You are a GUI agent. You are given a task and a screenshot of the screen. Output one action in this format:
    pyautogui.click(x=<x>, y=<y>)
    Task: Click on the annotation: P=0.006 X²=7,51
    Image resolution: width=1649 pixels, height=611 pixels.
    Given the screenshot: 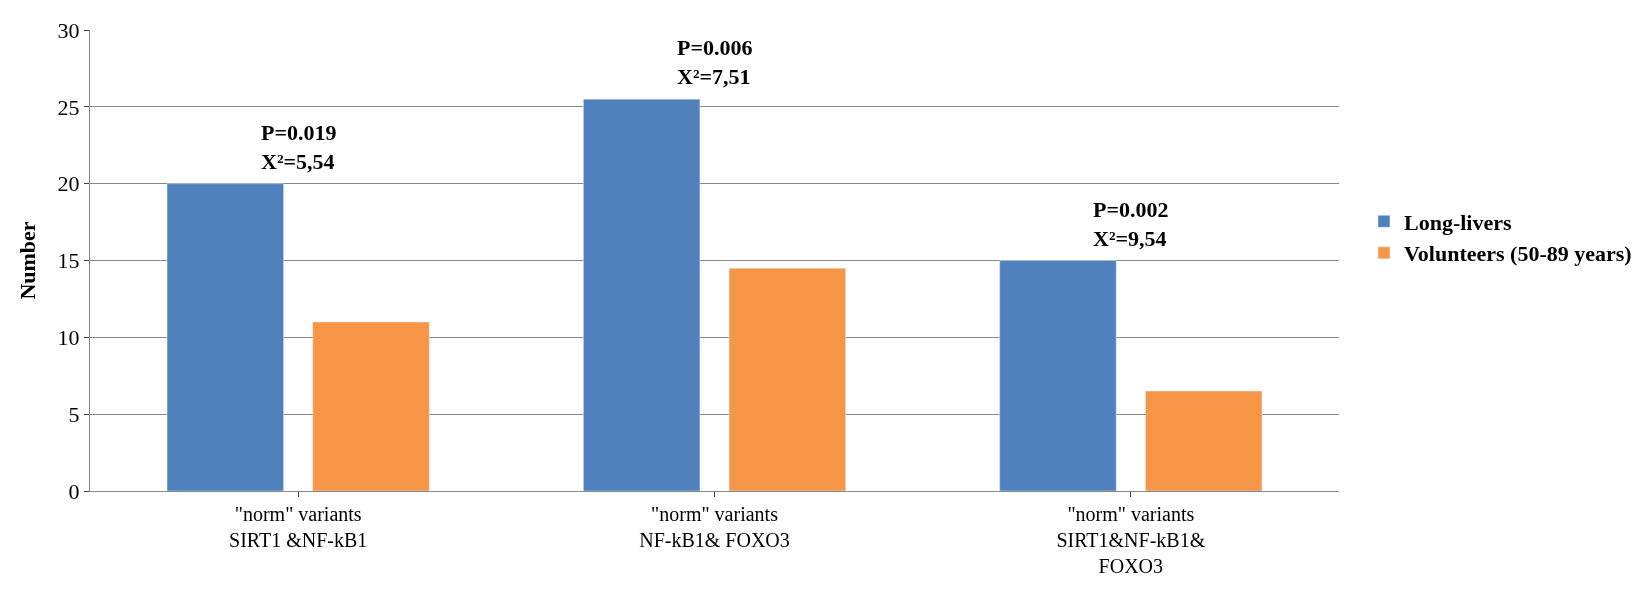 What is the action you would take?
    pyautogui.click(x=715, y=62)
    